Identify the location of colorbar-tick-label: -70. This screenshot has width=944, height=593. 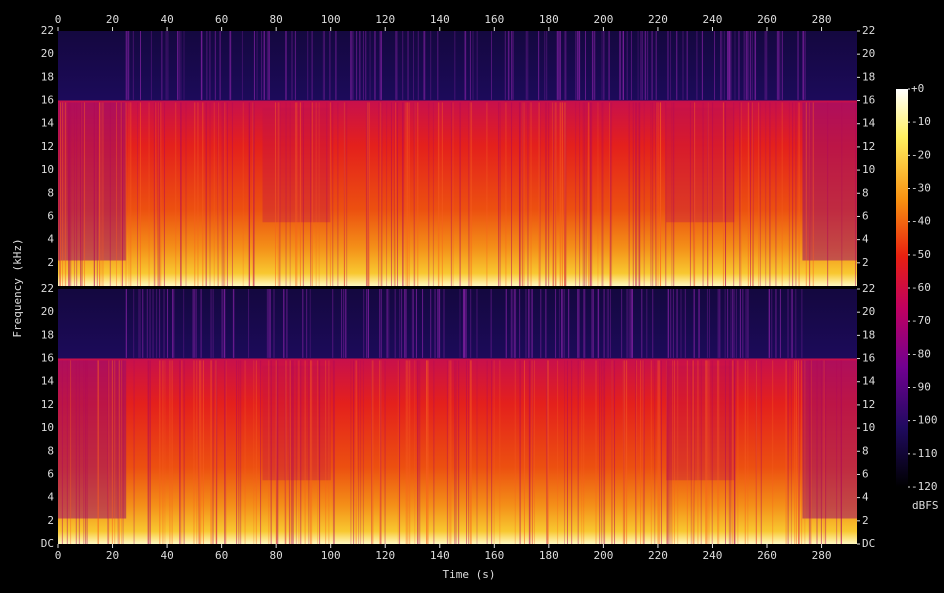
(921, 320).